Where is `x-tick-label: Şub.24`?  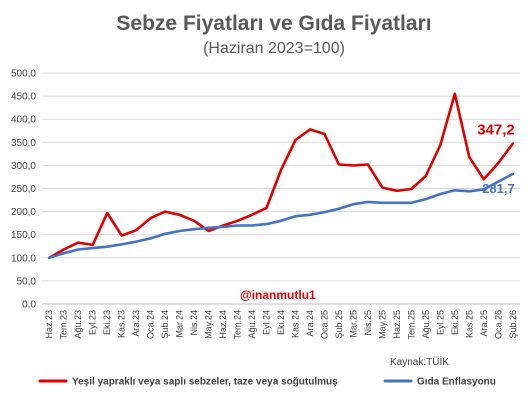 x-tick-label: Şub.24 is located at coordinates (165, 324).